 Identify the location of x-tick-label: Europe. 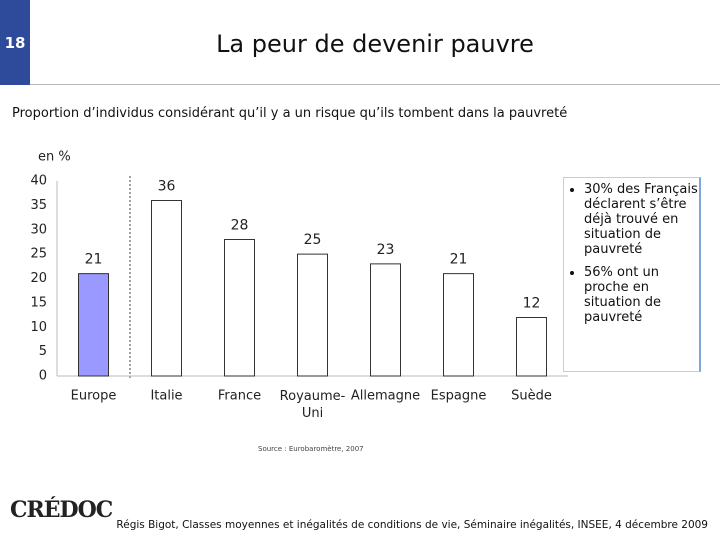
(94, 396).